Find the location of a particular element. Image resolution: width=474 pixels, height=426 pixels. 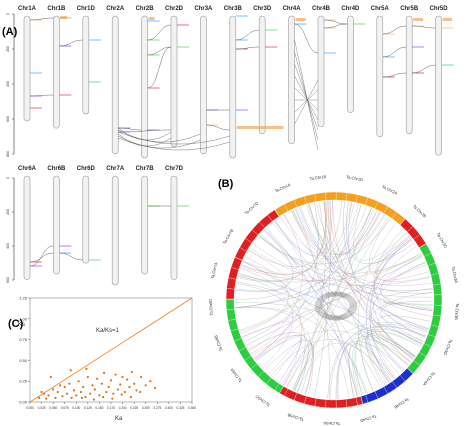

chromosome-label: Chr6D is located at coordinates (86, 169).